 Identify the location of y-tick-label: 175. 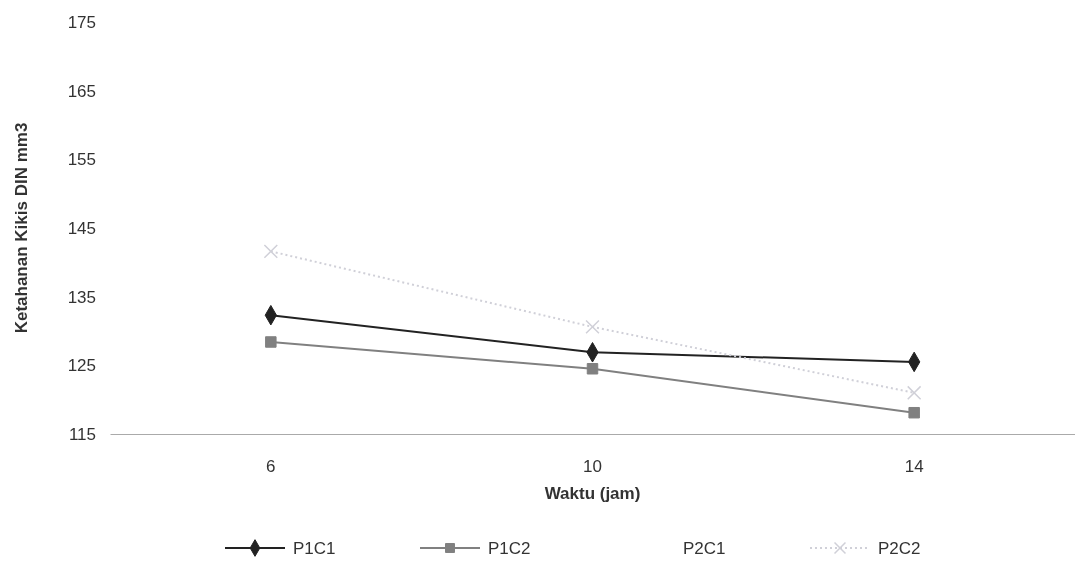
(81, 22).